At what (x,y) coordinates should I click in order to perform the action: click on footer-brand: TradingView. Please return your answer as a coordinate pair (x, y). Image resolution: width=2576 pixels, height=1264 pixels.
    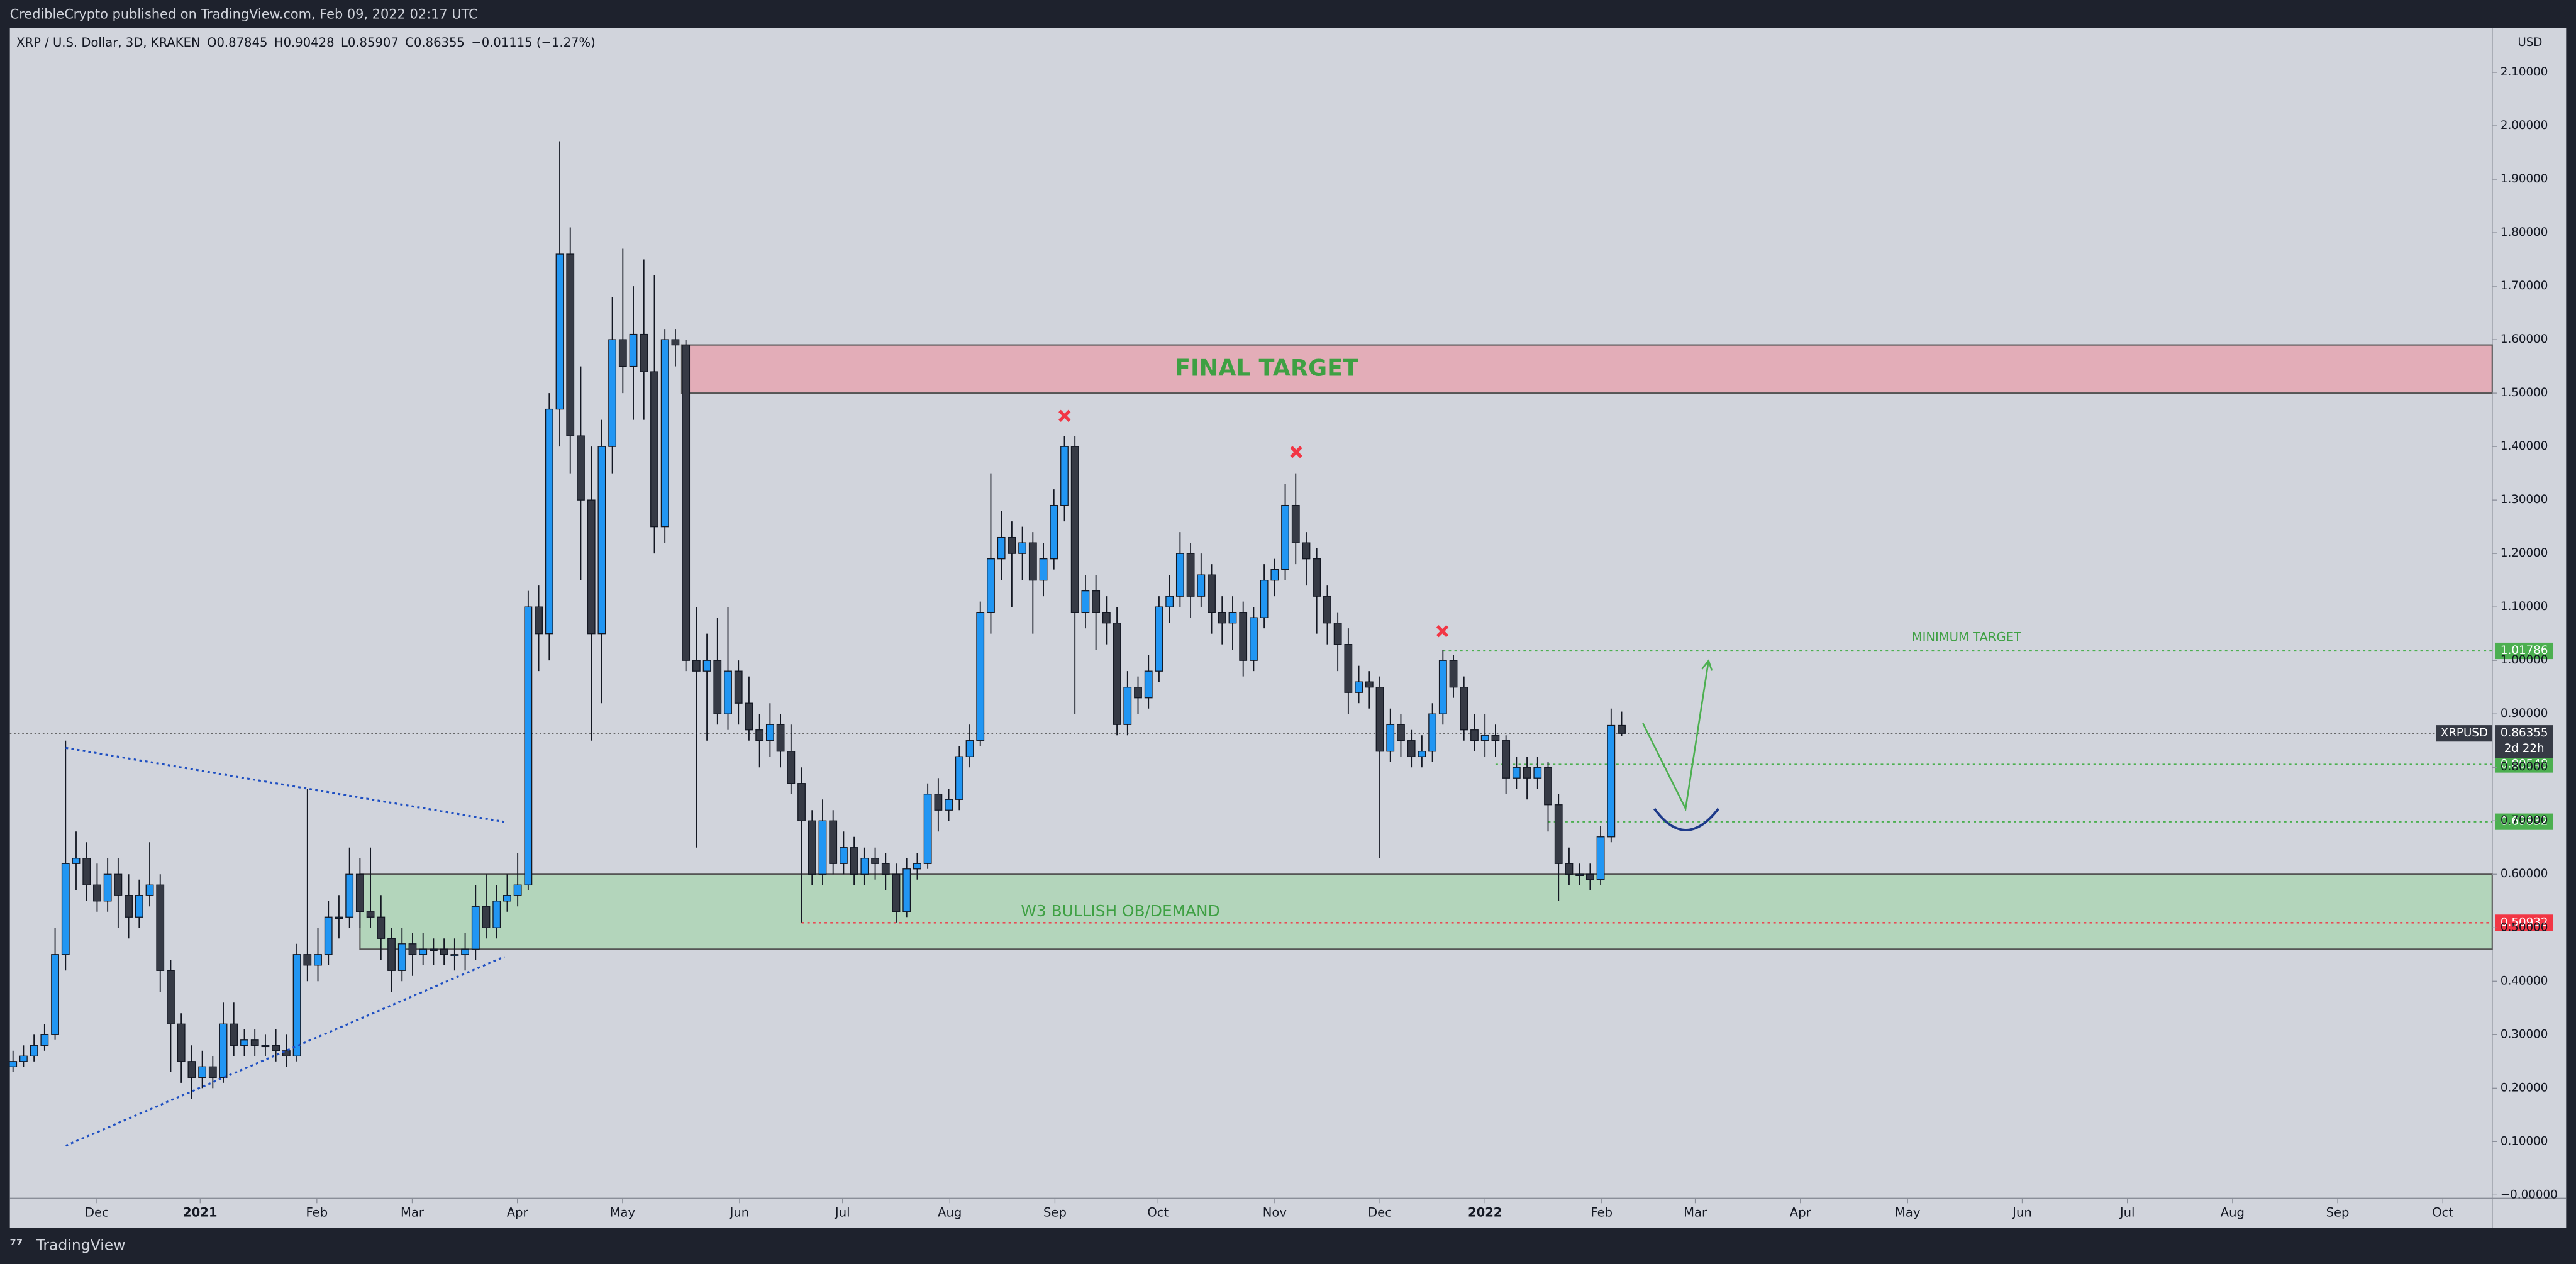
    Looking at the image, I should click on (80, 1245).